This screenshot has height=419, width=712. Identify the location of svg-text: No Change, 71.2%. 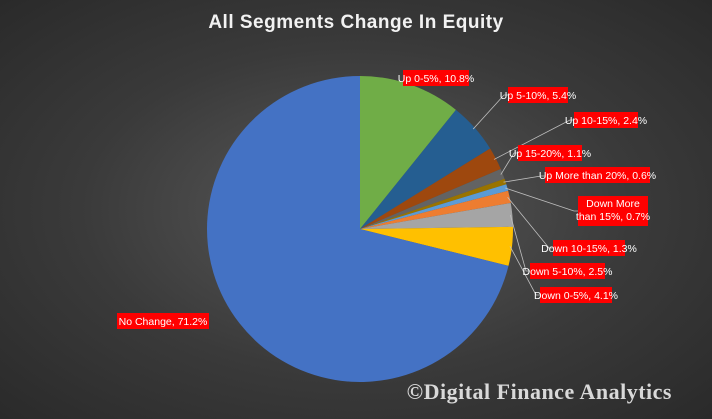
(163, 322).